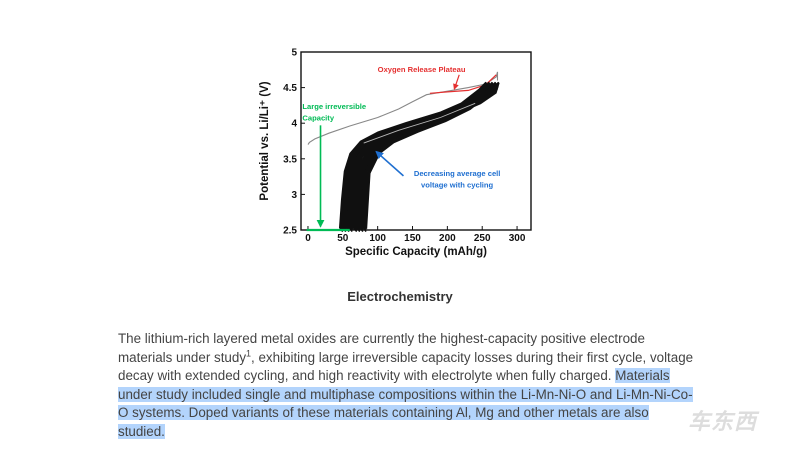 This screenshot has height=450, width=800. Describe the element at coordinates (294, 53) in the screenshot. I see `y-tick-label: 5` at that location.